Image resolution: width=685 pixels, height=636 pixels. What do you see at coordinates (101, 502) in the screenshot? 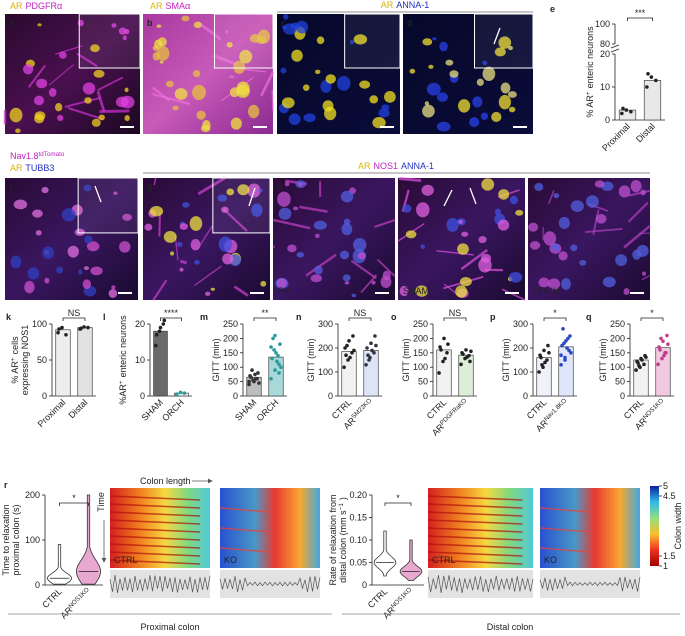
I see `axis-caption: Time` at bounding box center [101, 502].